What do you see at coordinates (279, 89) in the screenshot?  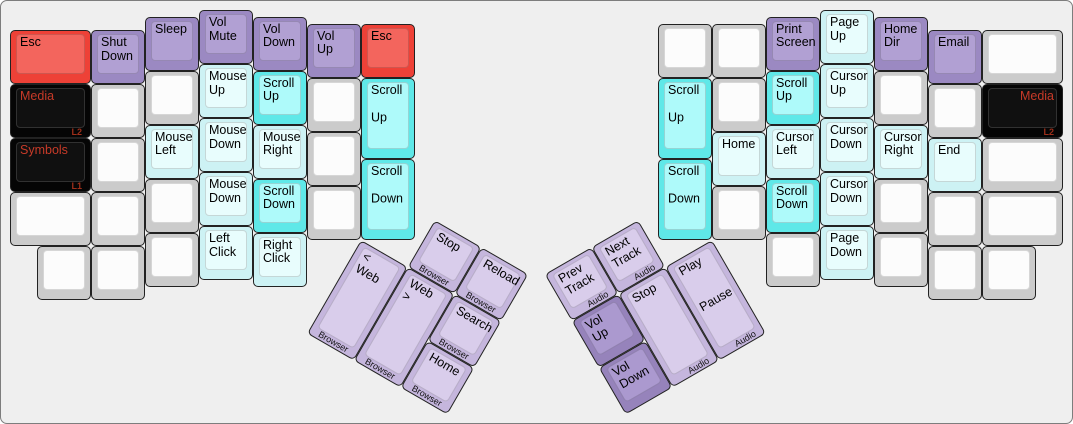 I see `key-label: Scroll Up` at bounding box center [279, 89].